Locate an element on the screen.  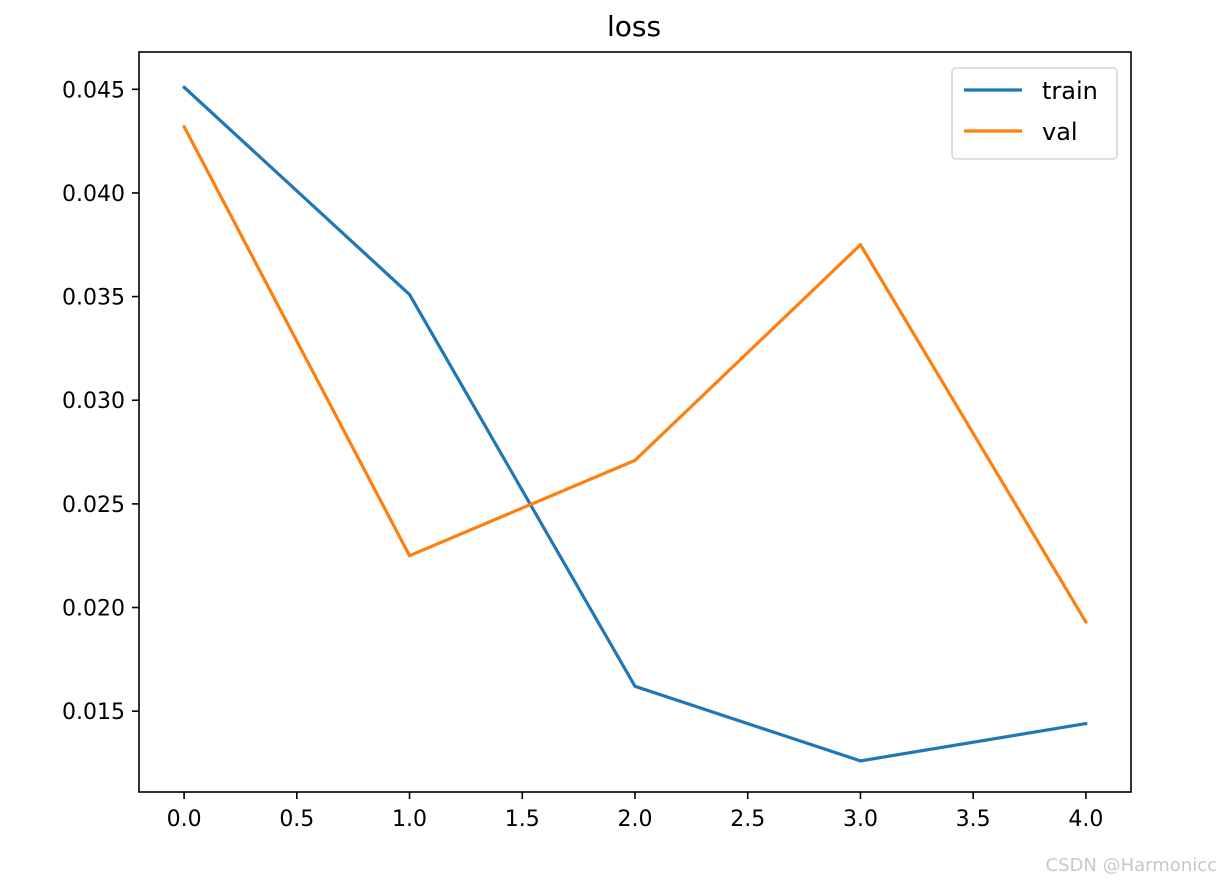
x-tick-label: 1.5 is located at coordinates (522, 819).